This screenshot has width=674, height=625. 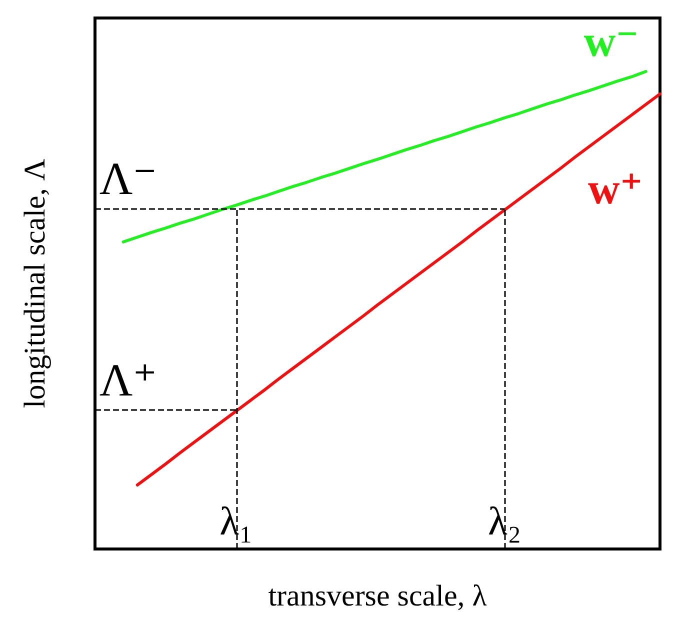 I want to click on series-label: w⁻, so click(x=611, y=41).